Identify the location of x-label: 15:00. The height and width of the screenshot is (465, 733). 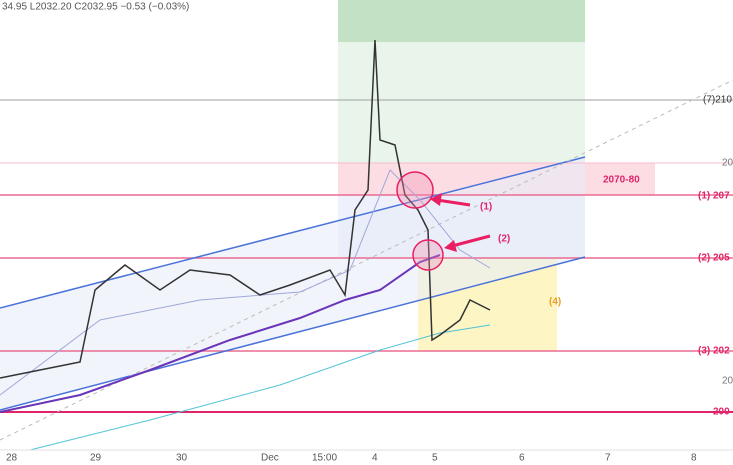
(324, 458).